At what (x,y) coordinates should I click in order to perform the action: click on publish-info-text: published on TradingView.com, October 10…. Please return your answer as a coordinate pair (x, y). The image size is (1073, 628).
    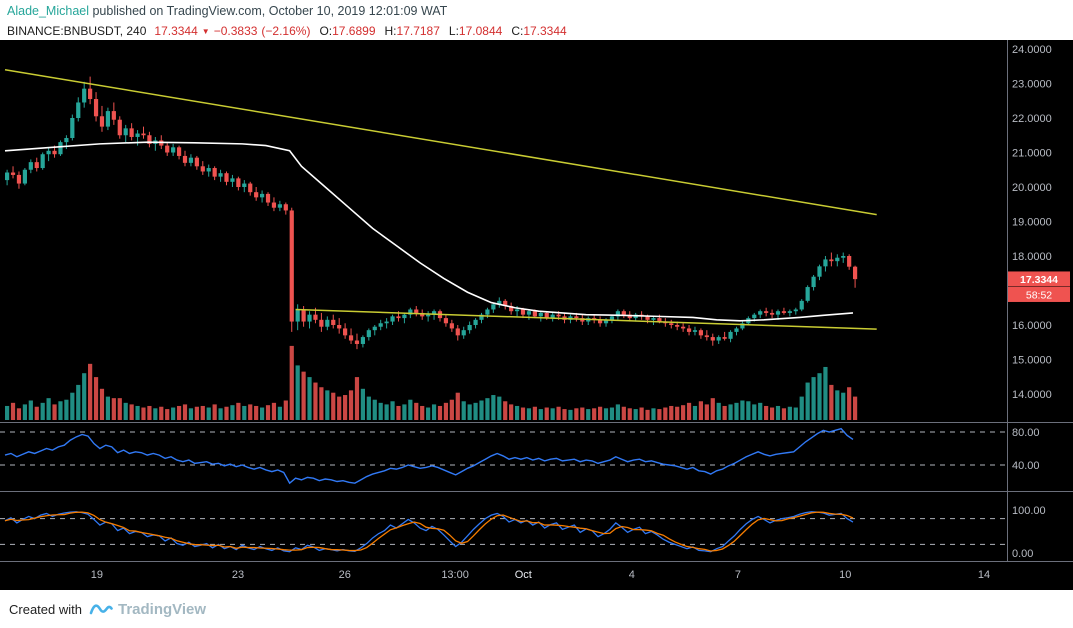
    Looking at the image, I should click on (268, 11).